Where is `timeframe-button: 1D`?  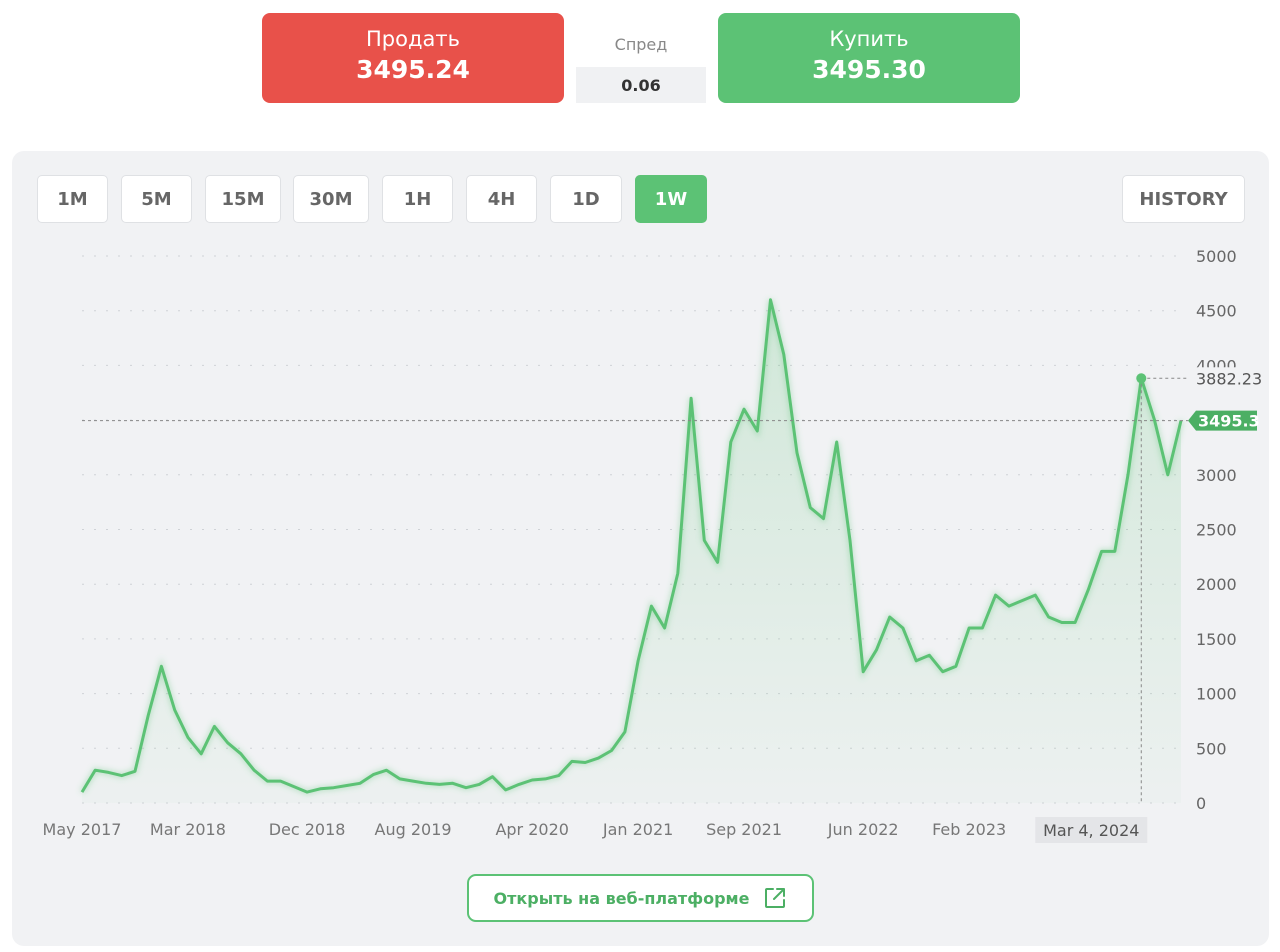 timeframe-button: 1D is located at coordinates (586, 199).